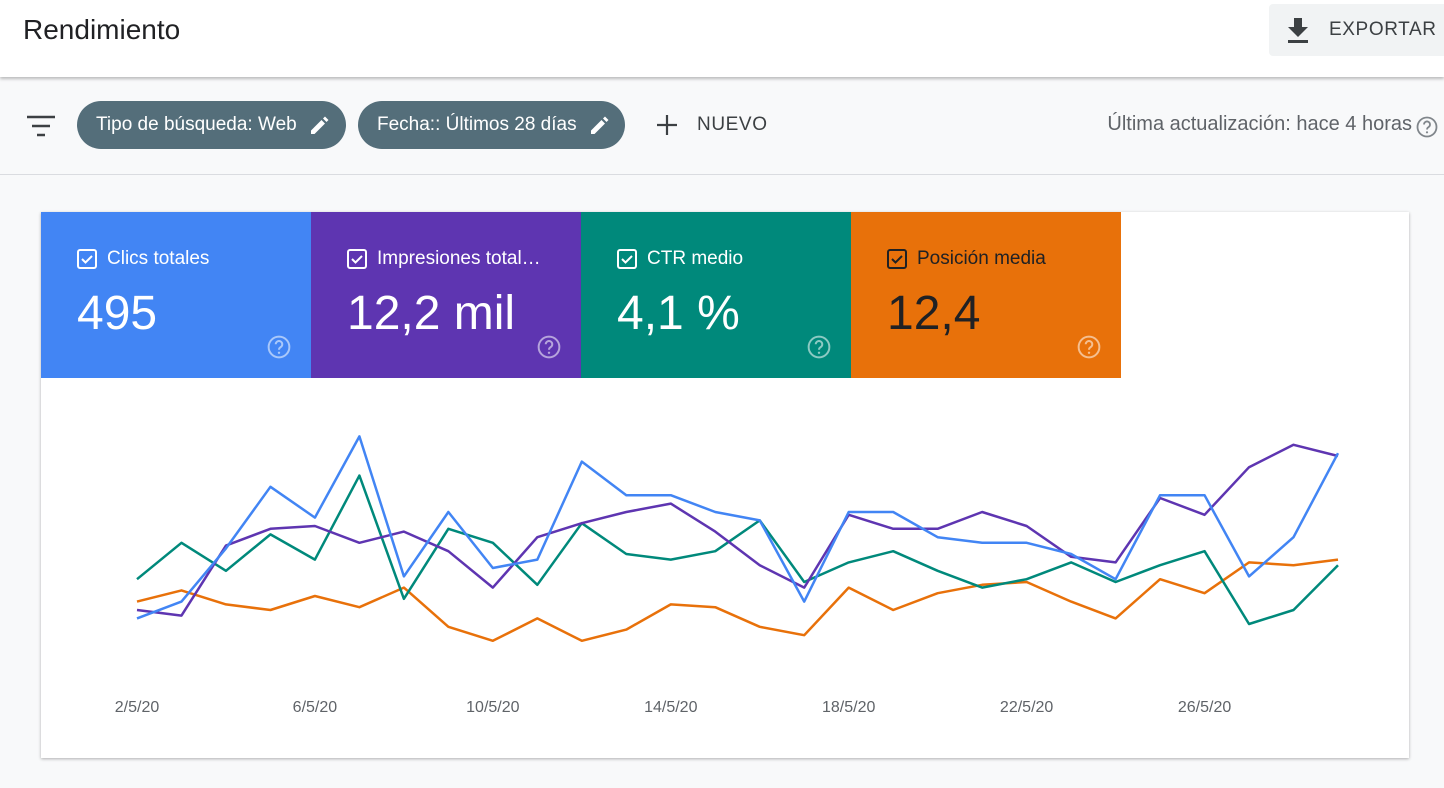 This screenshot has width=1444, height=788. I want to click on metric-tab: Impresiones total… 12,2 mil, so click(446, 295).